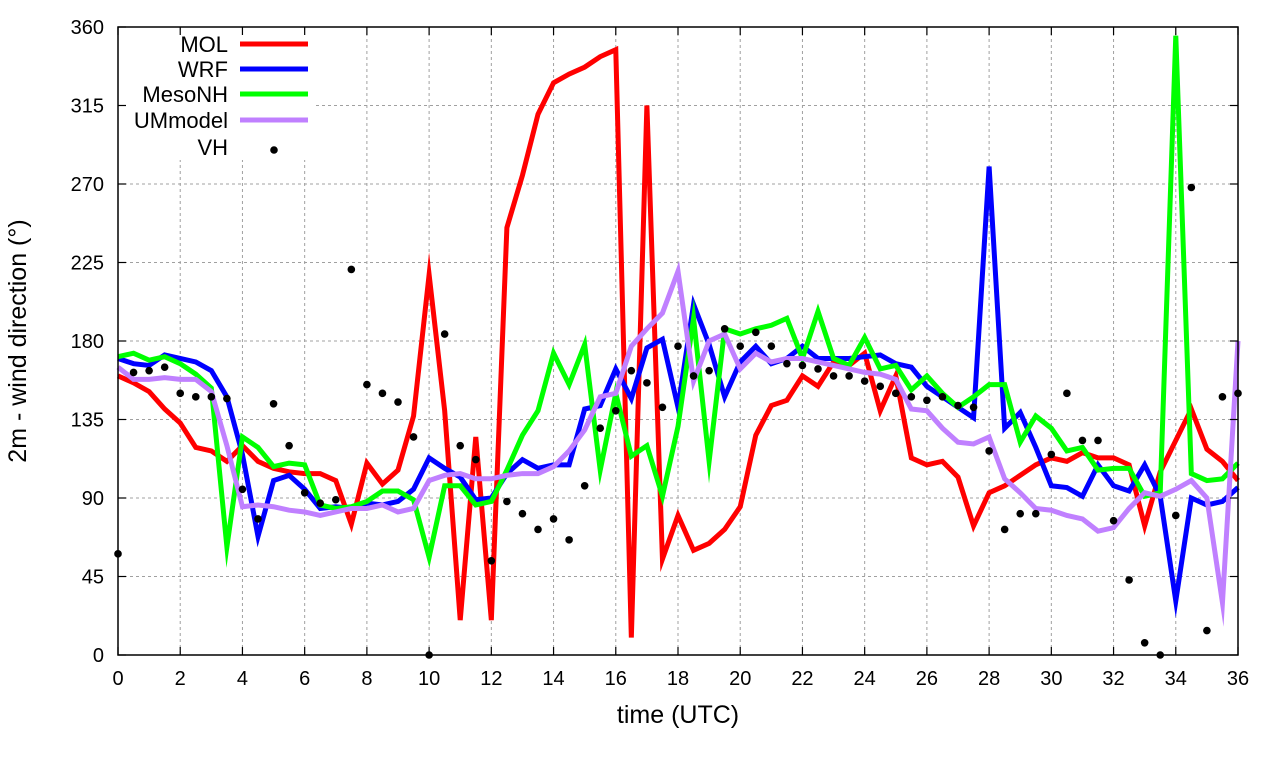 This screenshot has height=765, width=1280. What do you see at coordinates (181, 120) in the screenshot?
I see `legend-label-ummodel: UMmodel` at bounding box center [181, 120].